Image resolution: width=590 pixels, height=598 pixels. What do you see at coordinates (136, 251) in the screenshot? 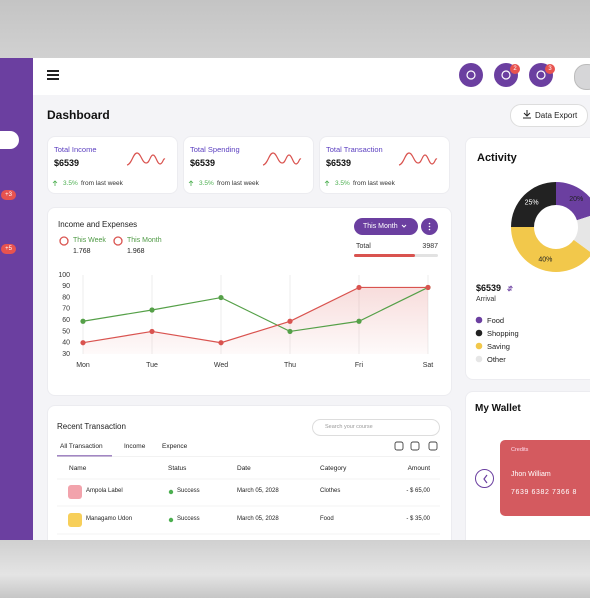
I see `legend-value: 1.968` at bounding box center [136, 251].